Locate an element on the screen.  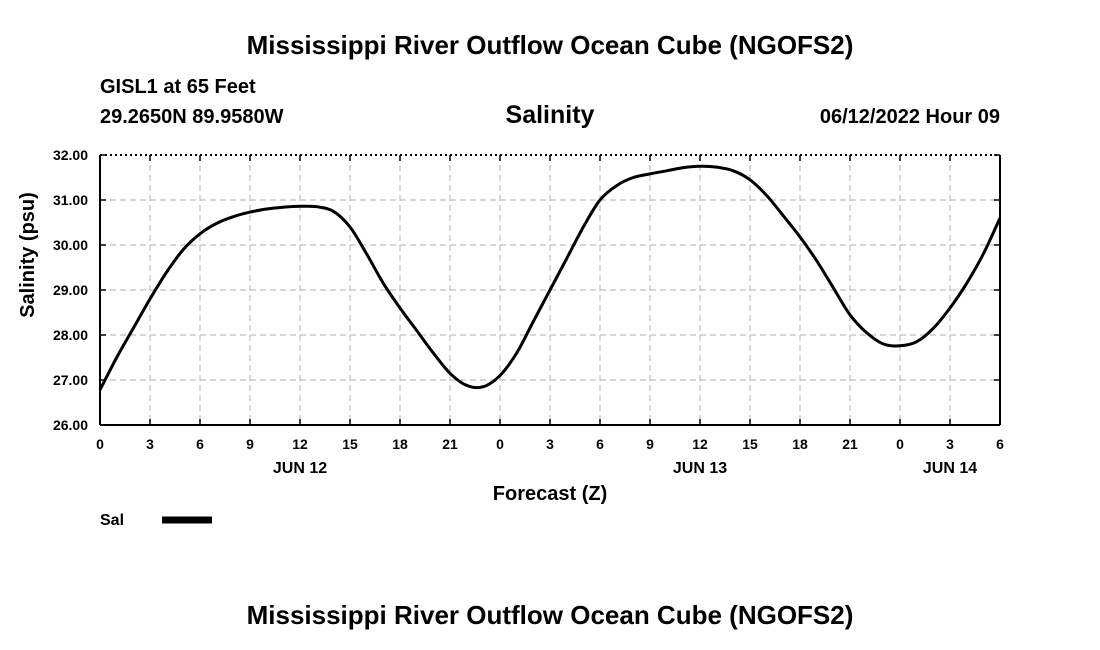
y-tick-label: 29.00 is located at coordinates (70, 290).